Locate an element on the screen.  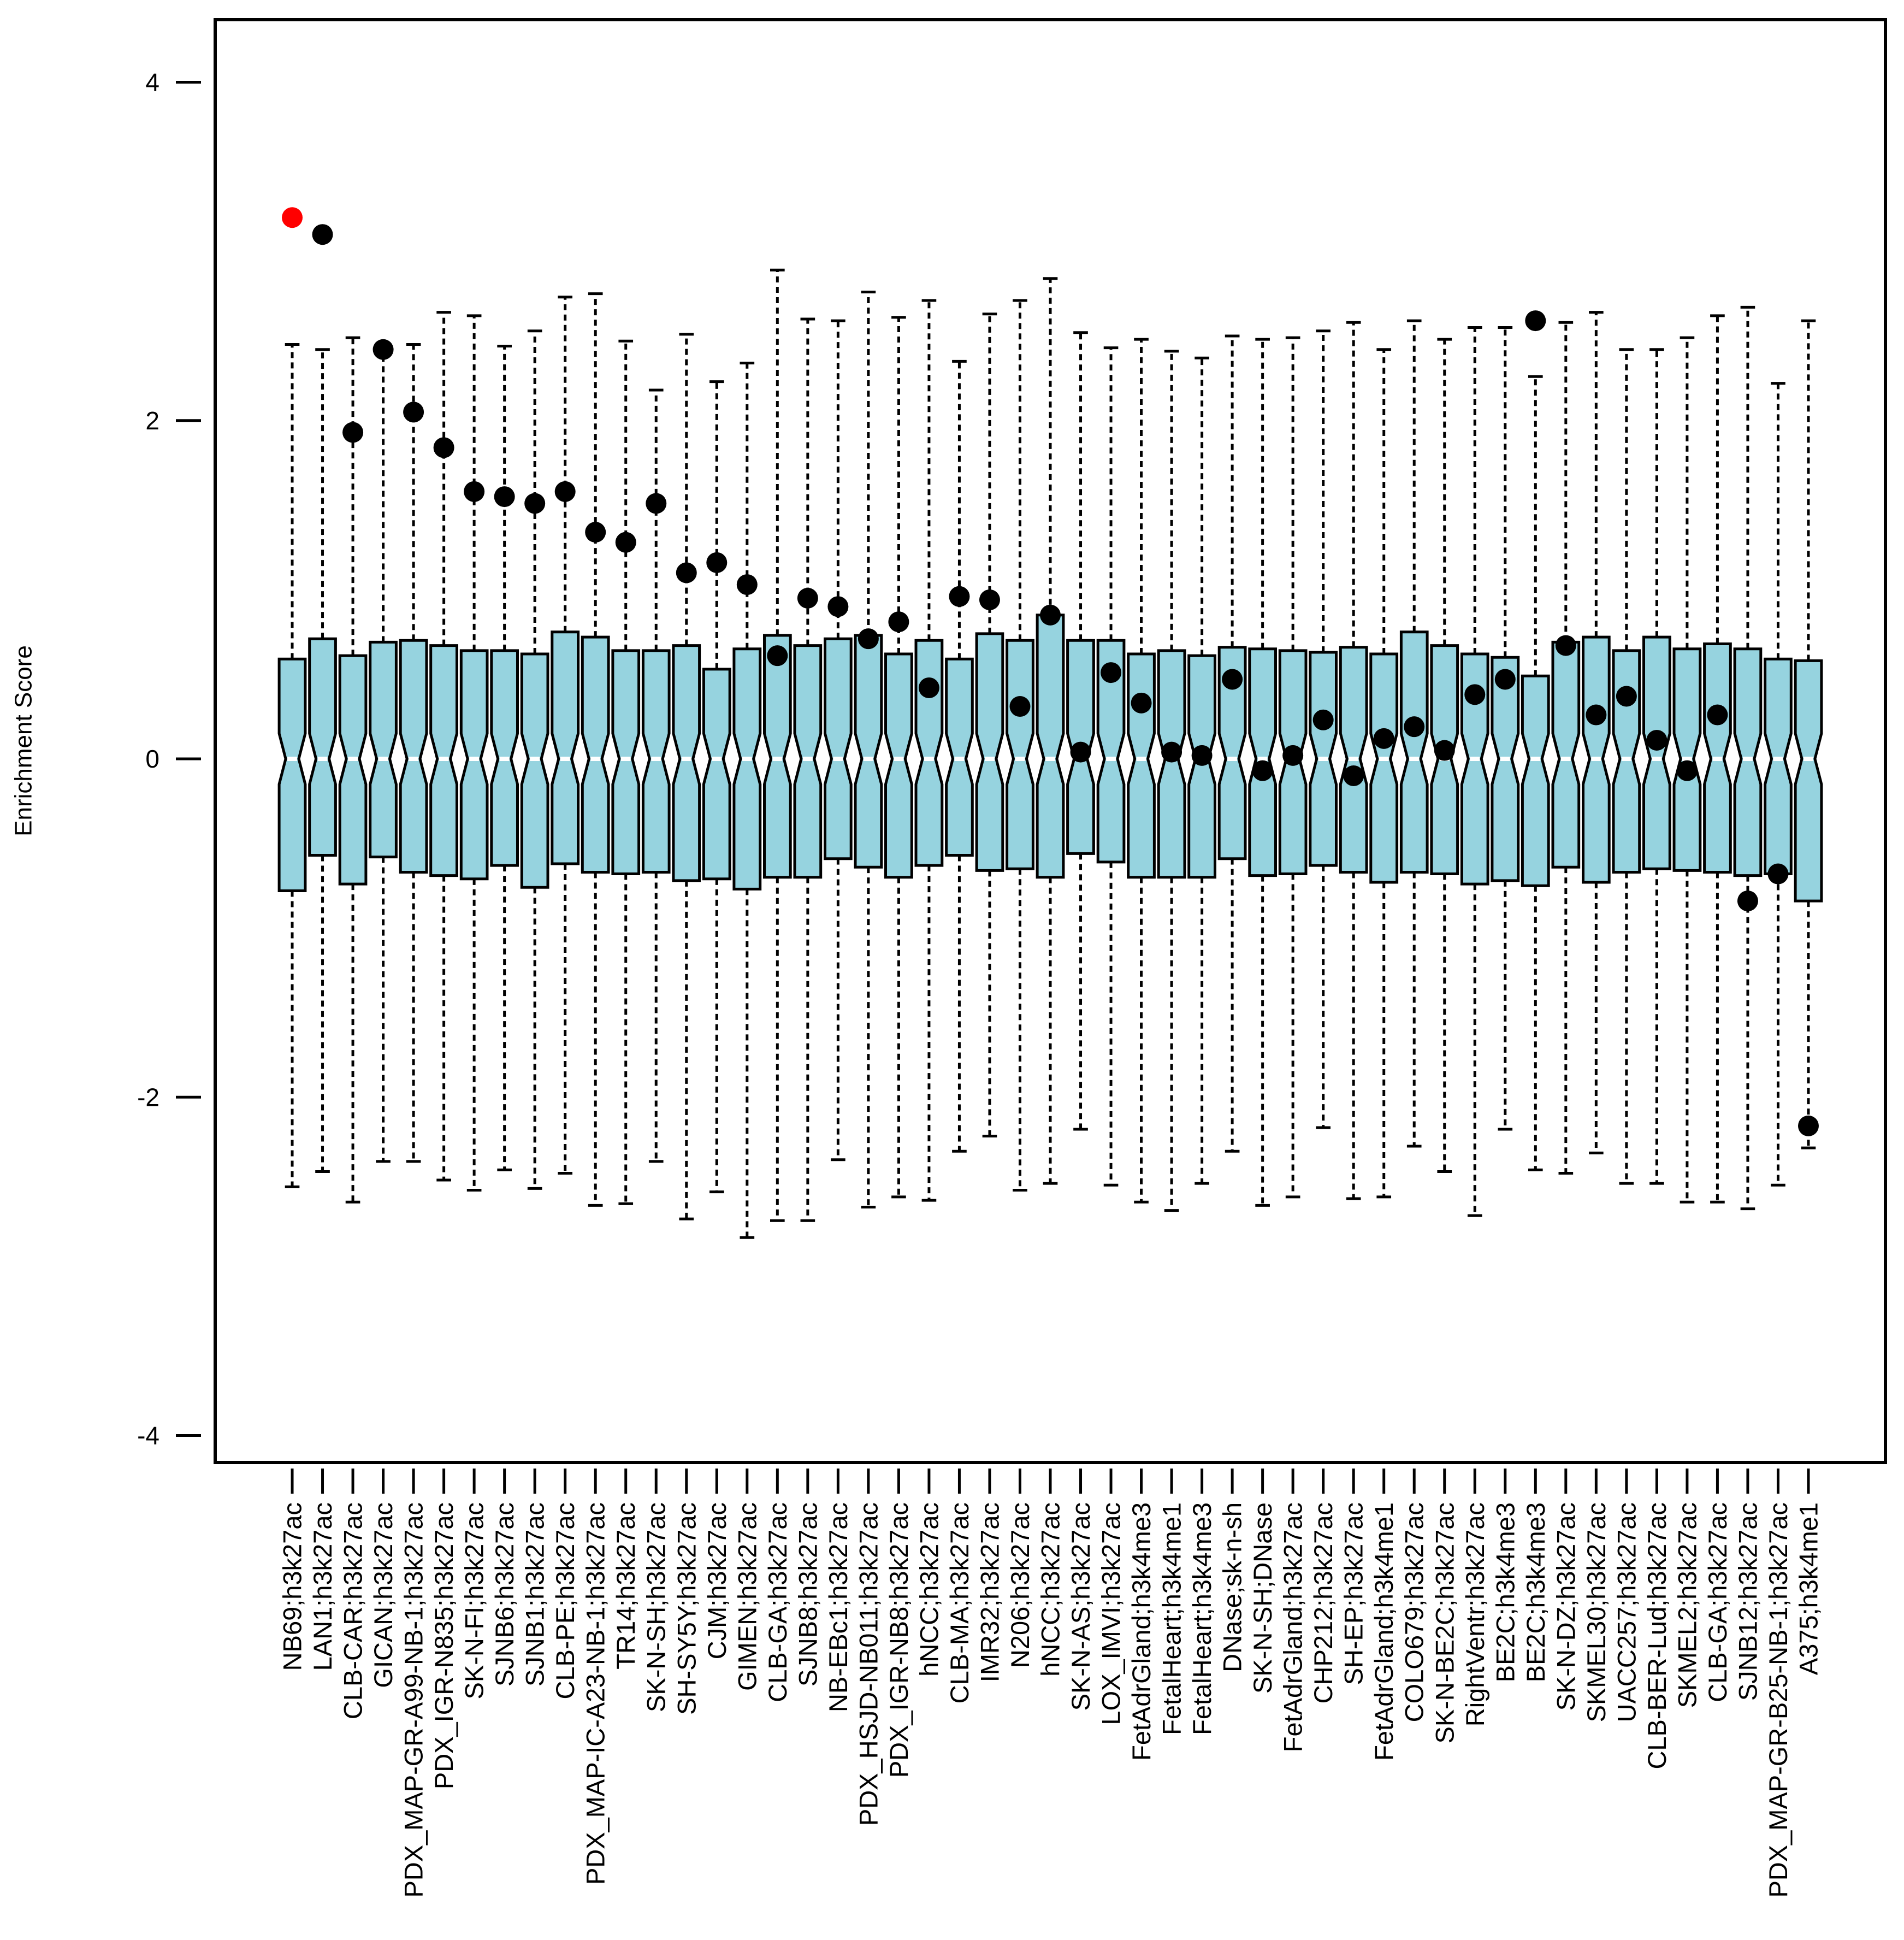
x-tick-label-11: PDX_MAP-IC-A23-NB-1;h3k27ac is located at coordinates (595, 1693).